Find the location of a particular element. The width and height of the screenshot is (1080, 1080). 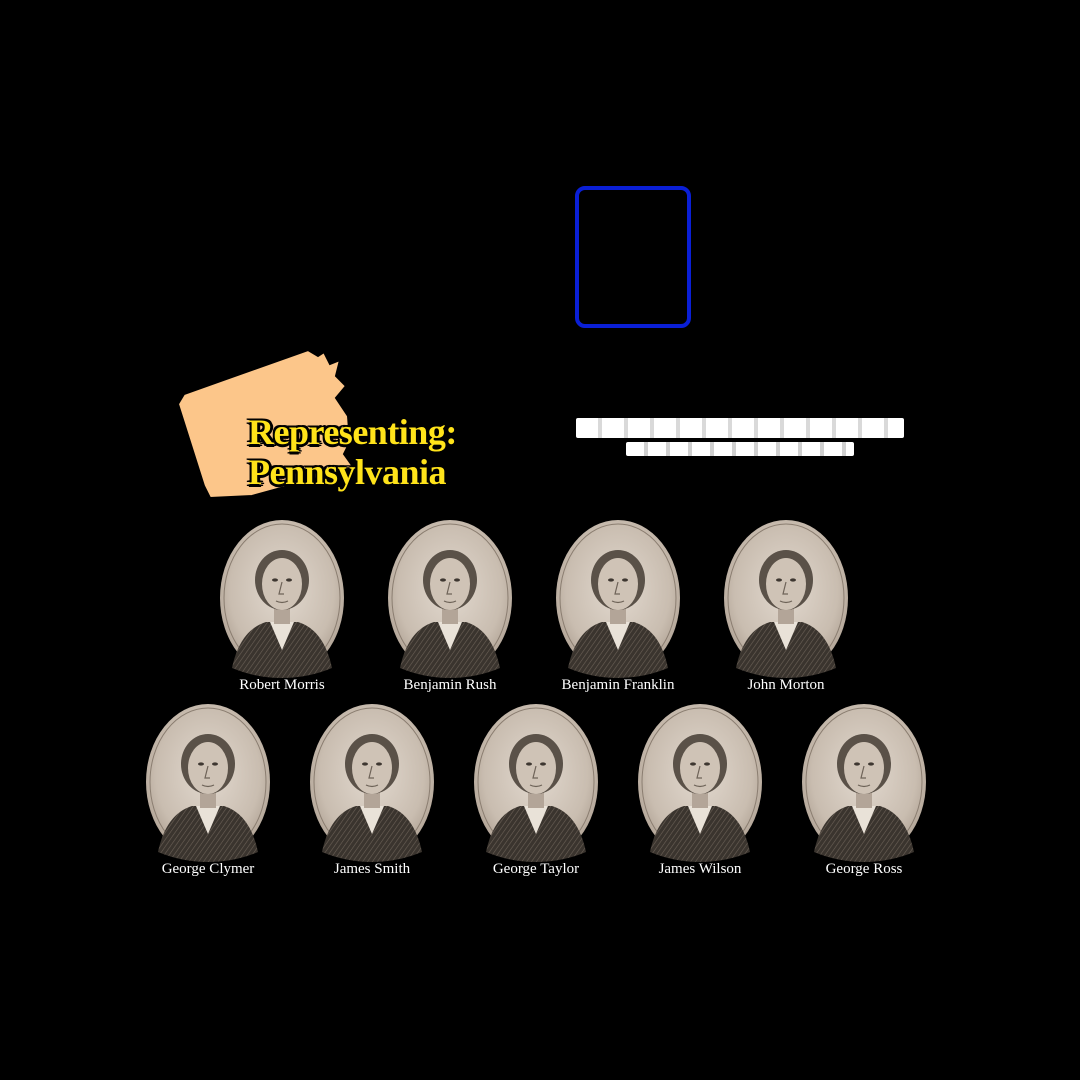

signer-name: James Smith is located at coordinates (372, 869).